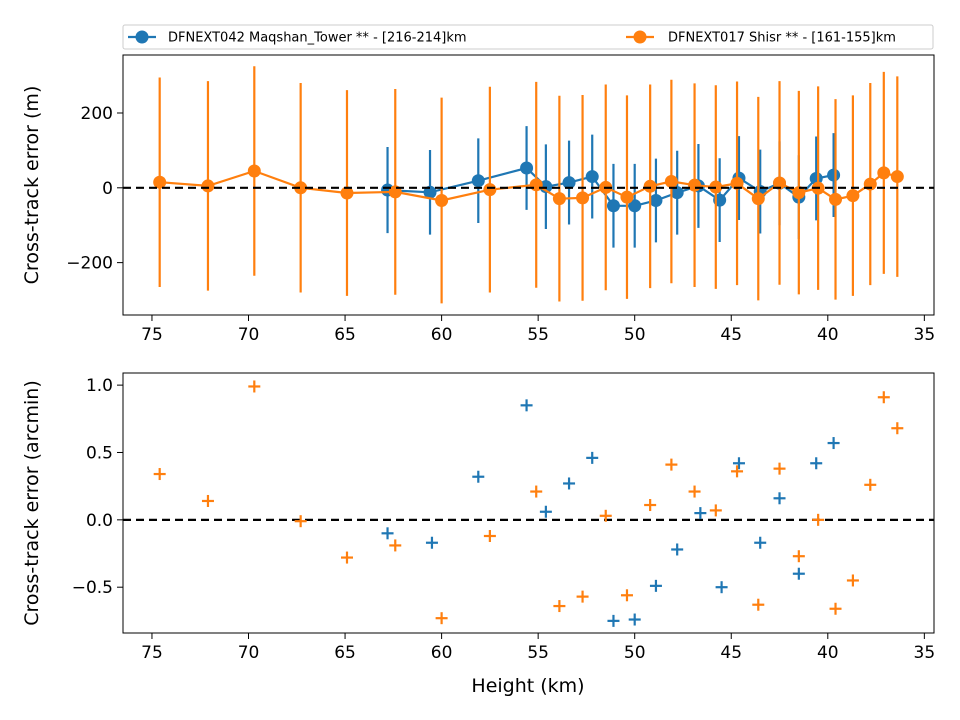 This screenshot has width=960, height=720. Describe the element at coordinates (107, 189) in the screenshot. I see `top-y-tick-label: 0` at that location.